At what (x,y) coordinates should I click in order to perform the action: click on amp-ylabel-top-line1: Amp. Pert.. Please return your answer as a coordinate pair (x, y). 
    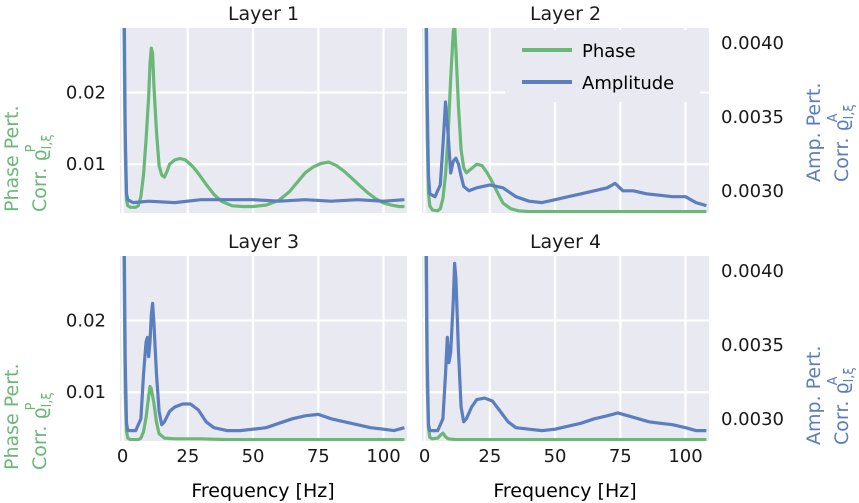
    Looking at the image, I should click on (814, 132).